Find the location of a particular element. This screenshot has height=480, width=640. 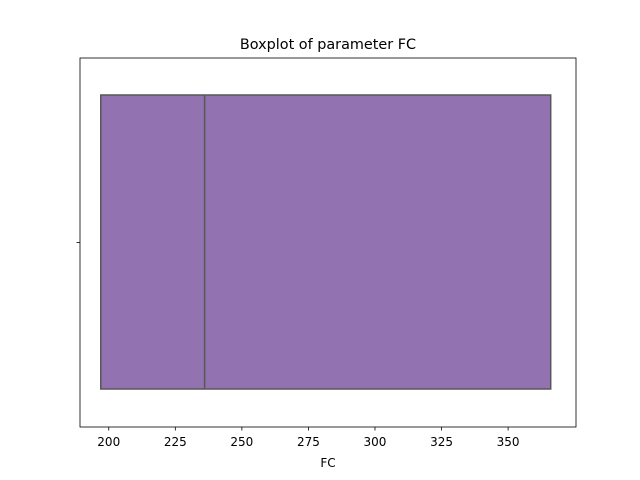

chart-title: Boxplot of parameter FC is located at coordinates (328, 45).